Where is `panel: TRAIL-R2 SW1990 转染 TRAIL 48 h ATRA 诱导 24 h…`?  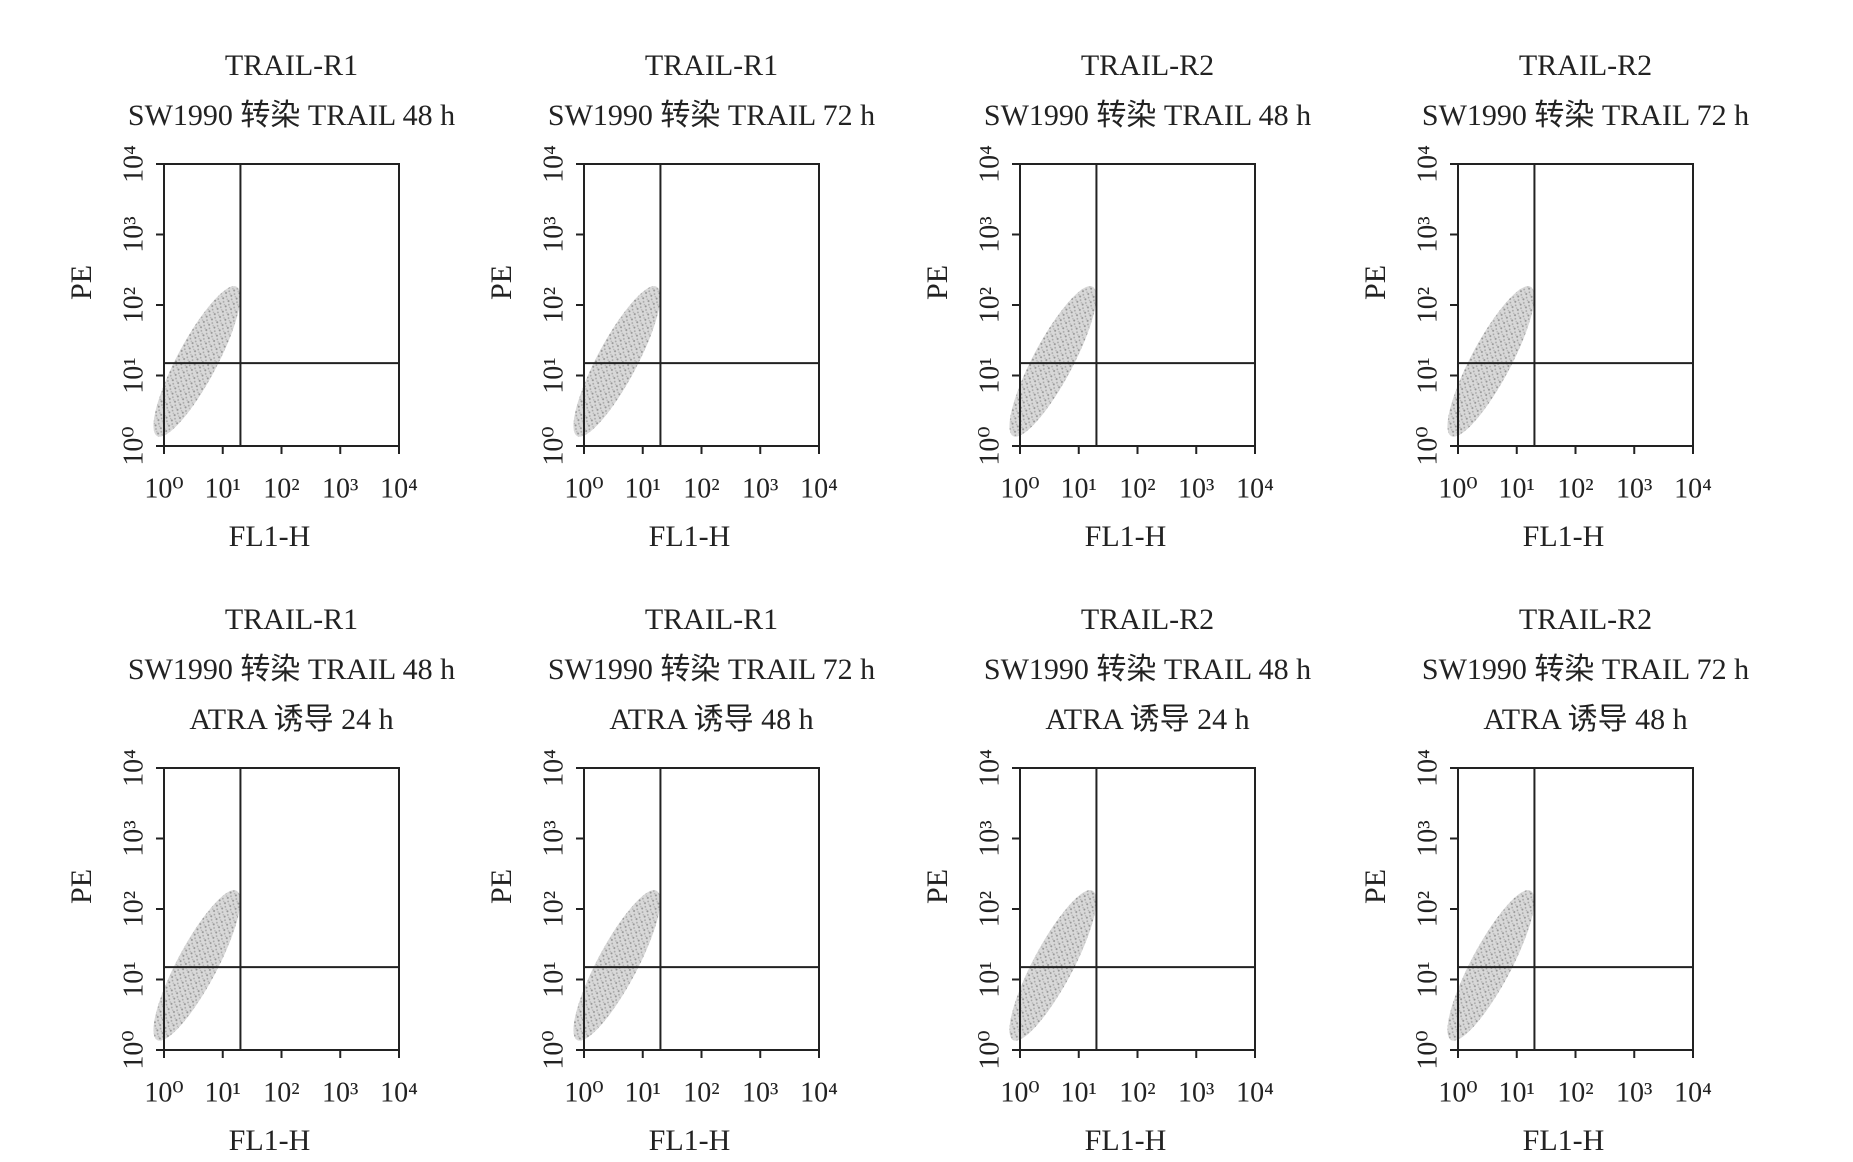
panel: TRAIL-R2 SW1990 转染 TRAIL 48 h ATRA 诱导 24 h… is located at coordinates (1116, 880).